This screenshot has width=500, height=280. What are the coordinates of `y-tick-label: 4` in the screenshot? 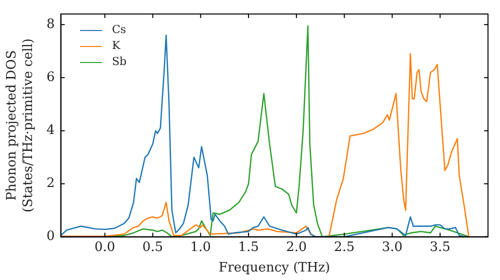 It's located at (50, 130).